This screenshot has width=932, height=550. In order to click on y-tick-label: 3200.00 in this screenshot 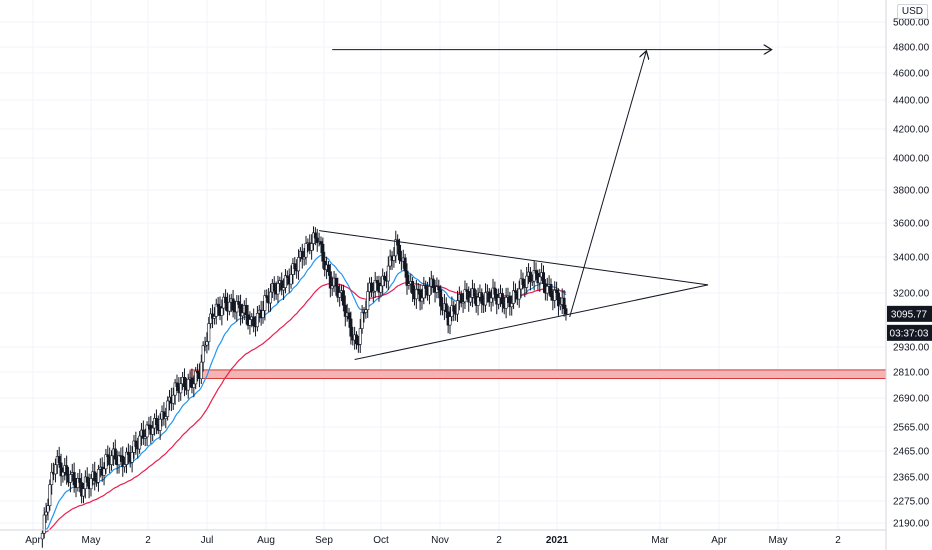, I will do `click(911, 294)`.